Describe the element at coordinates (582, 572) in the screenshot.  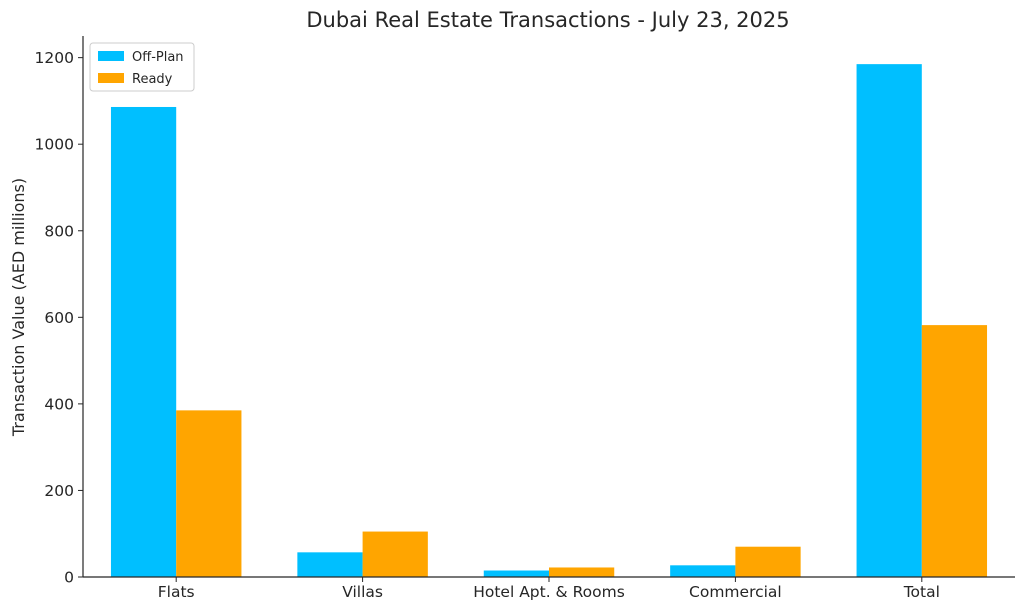
I see `bar-ready-hotel-apt-rooms` at that location.